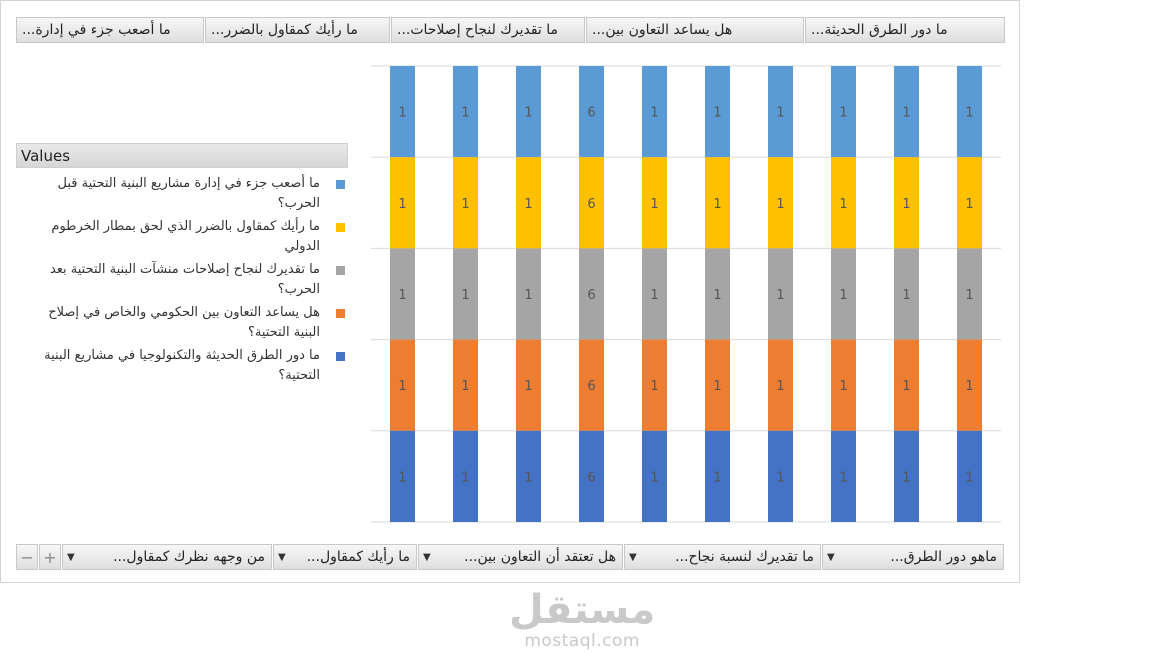 Image resolution: width=1156 pixels, height=663 pixels. I want to click on watermark: مستقل mostaql.com, so click(582, 619).